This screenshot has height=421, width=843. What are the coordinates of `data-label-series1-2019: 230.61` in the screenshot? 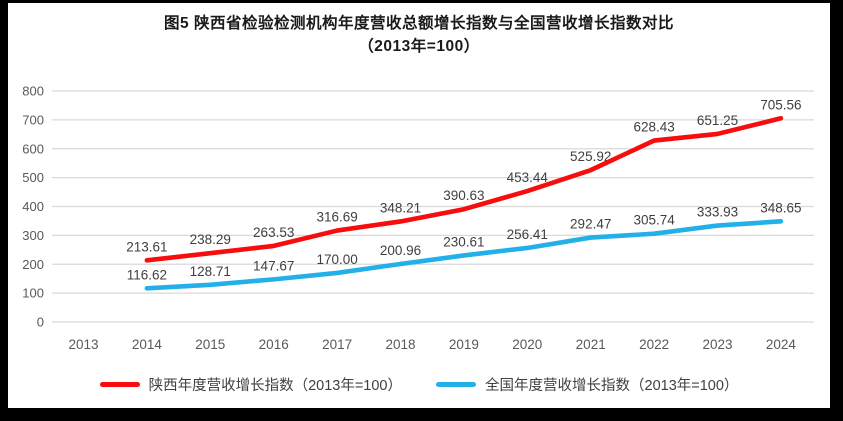 It's located at (463, 241).